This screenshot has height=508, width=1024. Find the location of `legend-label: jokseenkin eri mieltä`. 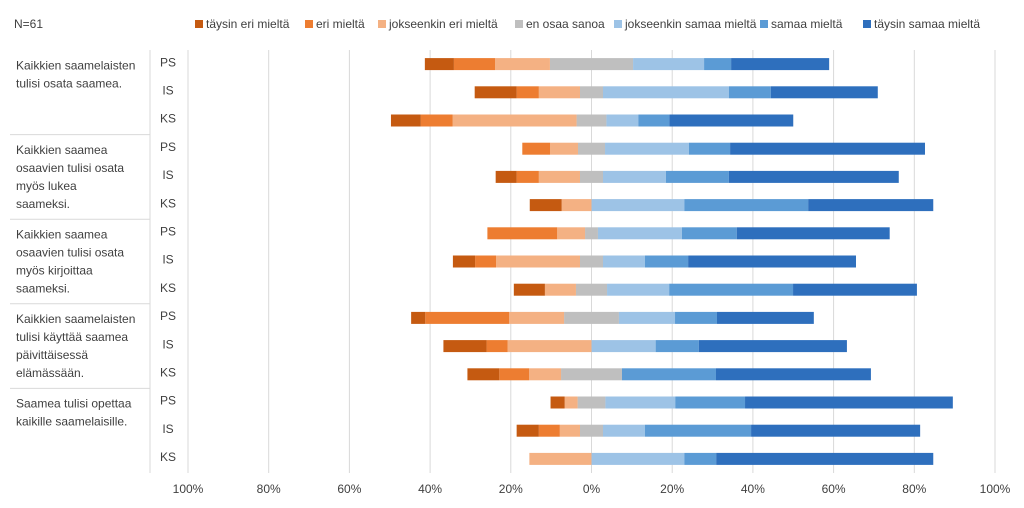

legend-label: jokseenkin eri mieltä is located at coordinates (443, 24).